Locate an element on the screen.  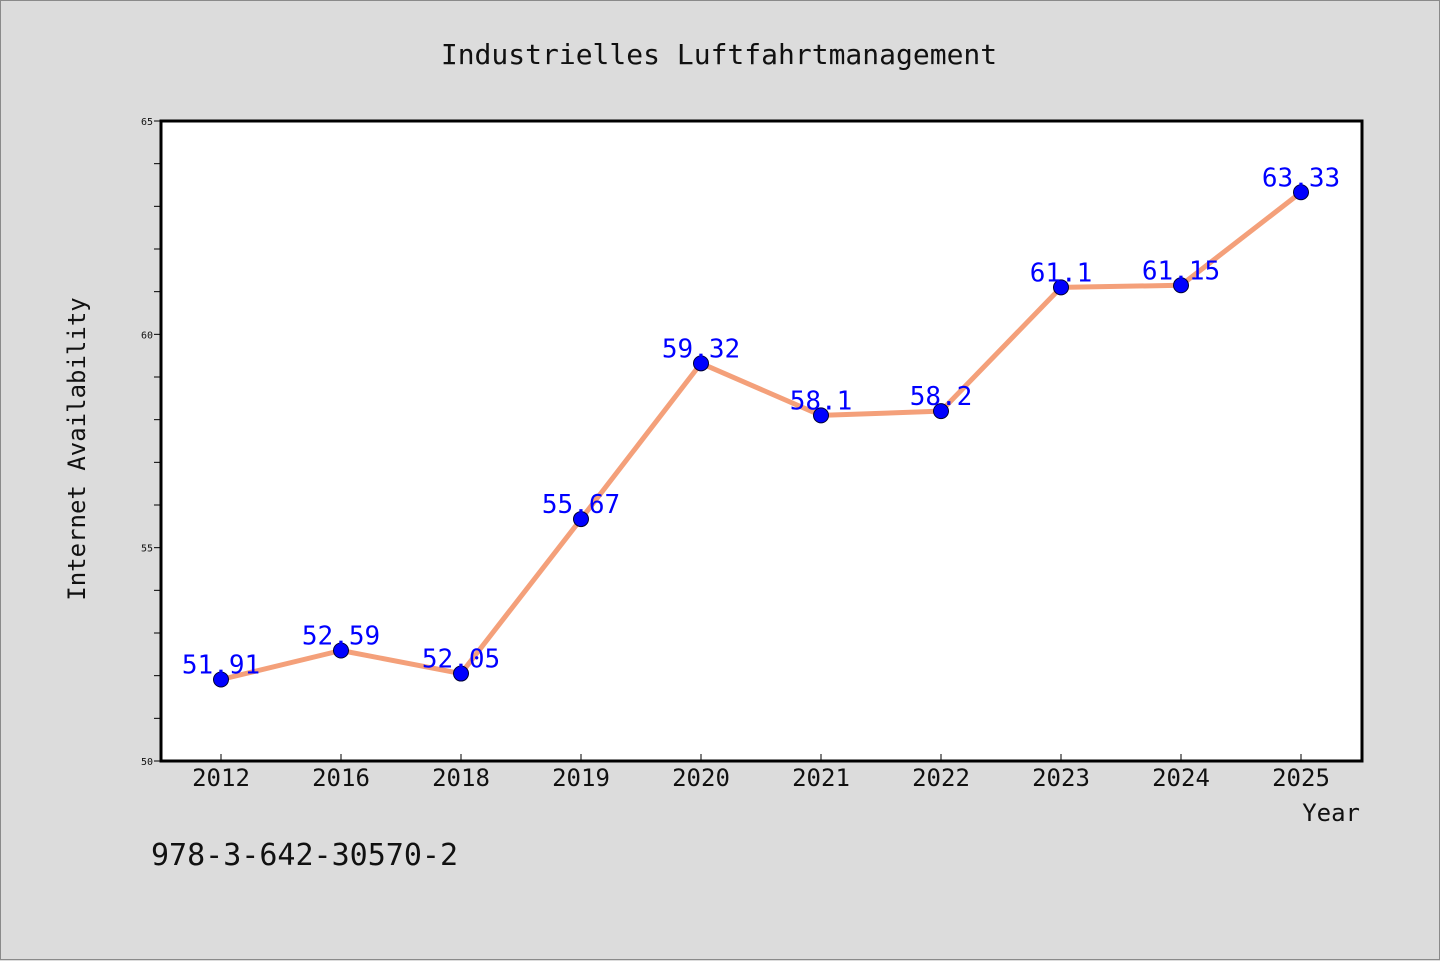
y-tick-label: 50 is located at coordinates (147, 762).